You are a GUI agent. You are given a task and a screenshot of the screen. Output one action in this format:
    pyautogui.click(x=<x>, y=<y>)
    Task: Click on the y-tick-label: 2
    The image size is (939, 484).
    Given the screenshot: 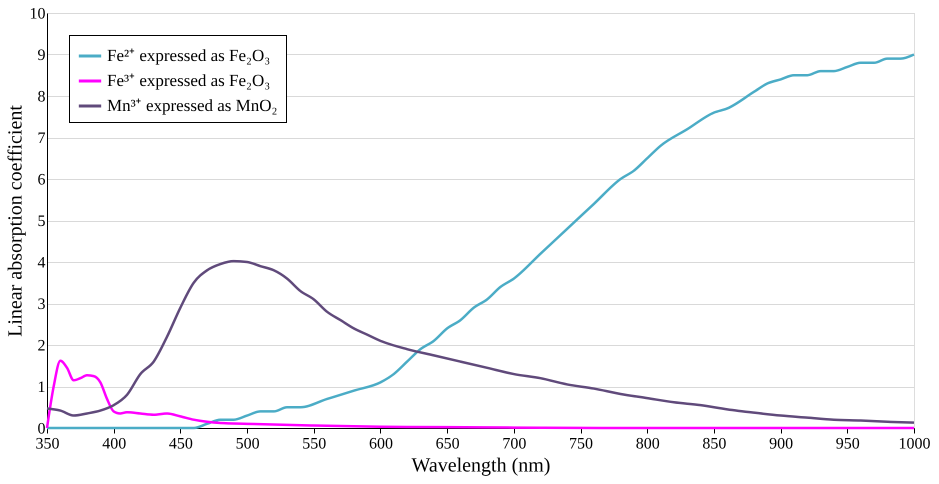 What is the action you would take?
    pyautogui.click(x=42, y=346)
    